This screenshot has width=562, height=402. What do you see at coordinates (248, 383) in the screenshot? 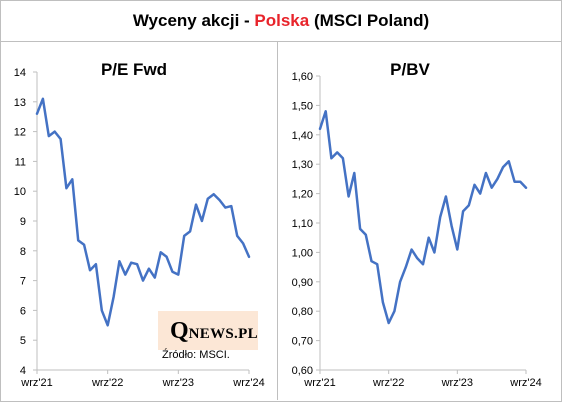
I see `pe-x-tick-label: wrz'24` at bounding box center [248, 383].